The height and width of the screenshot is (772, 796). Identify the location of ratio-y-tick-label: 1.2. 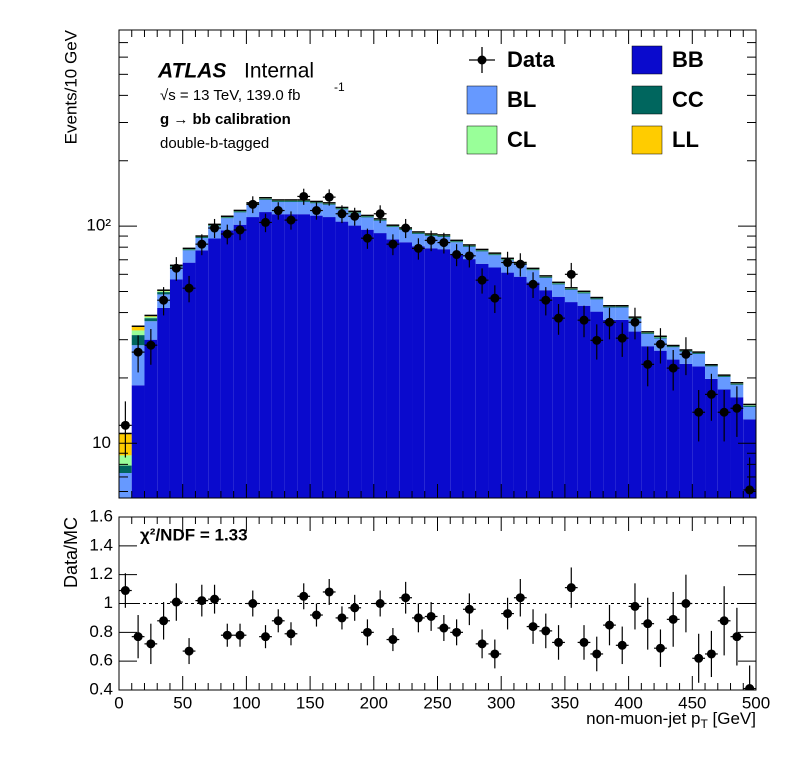
(101, 573).